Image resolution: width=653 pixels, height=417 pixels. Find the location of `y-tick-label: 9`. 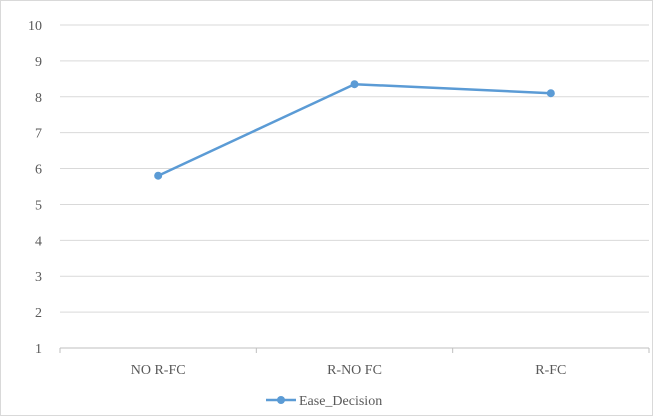

y-tick-label: 9 is located at coordinates (38, 62).